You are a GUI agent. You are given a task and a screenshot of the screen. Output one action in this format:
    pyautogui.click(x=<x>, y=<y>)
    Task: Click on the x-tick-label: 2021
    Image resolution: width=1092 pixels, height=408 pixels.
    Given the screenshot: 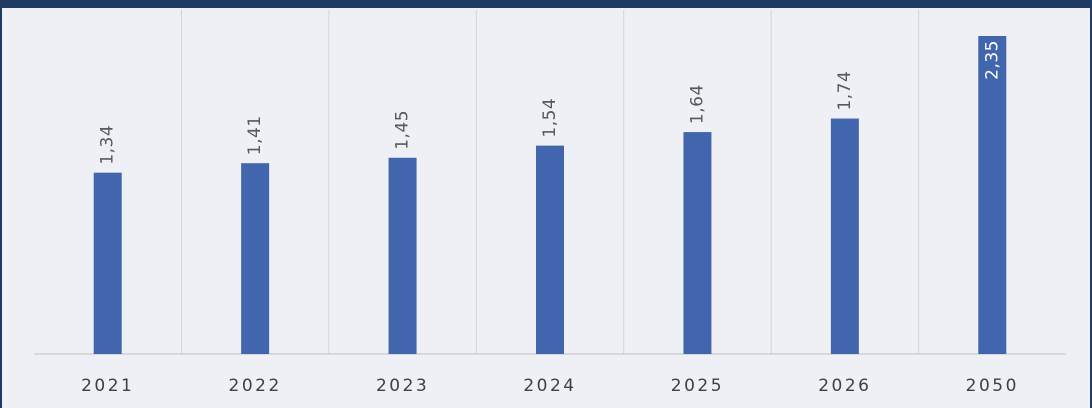 What is the action you would take?
    pyautogui.click(x=107, y=386)
    